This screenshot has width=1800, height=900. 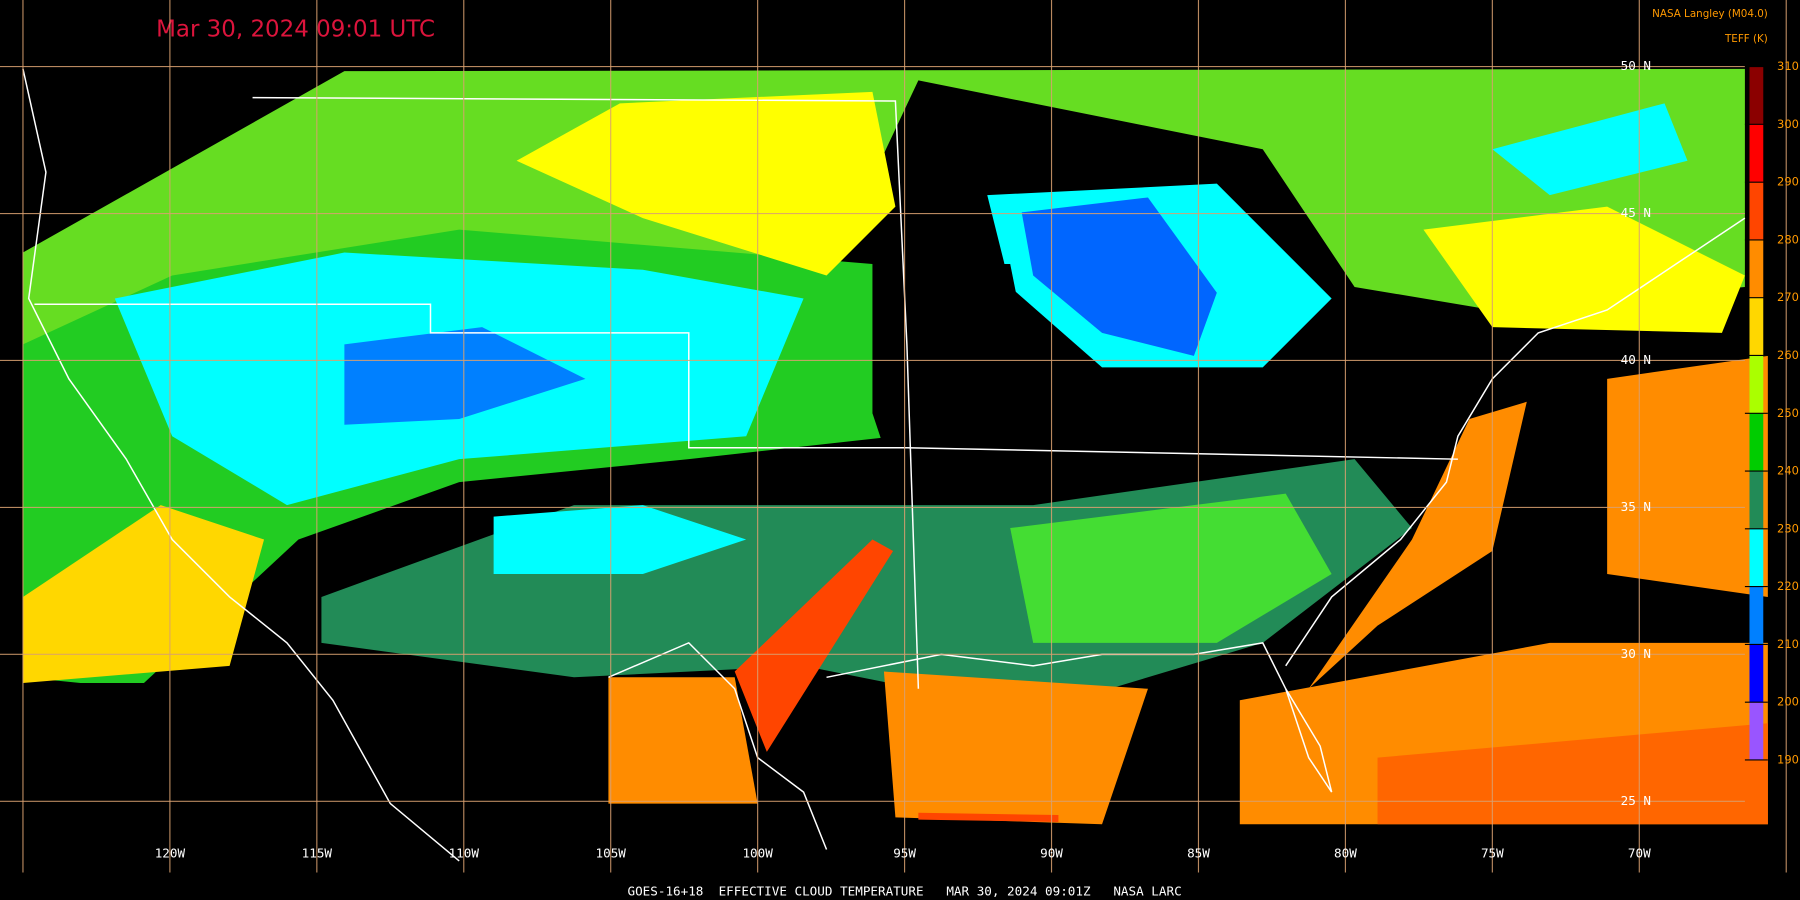 I want to click on colorbar-label: 300, so click(x=1788, y=124).